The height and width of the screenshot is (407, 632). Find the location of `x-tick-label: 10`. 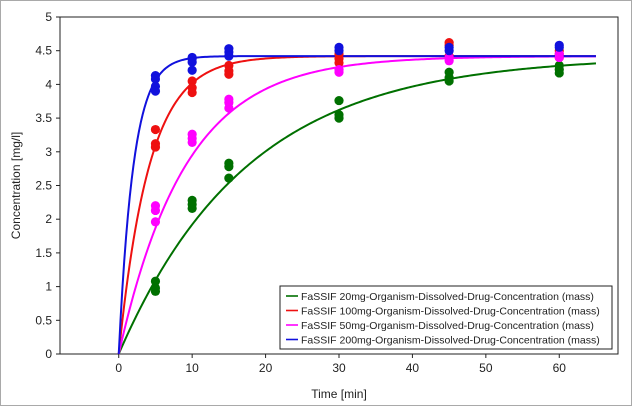

x-tick-label: 10 is located at coordinates (192, 368).